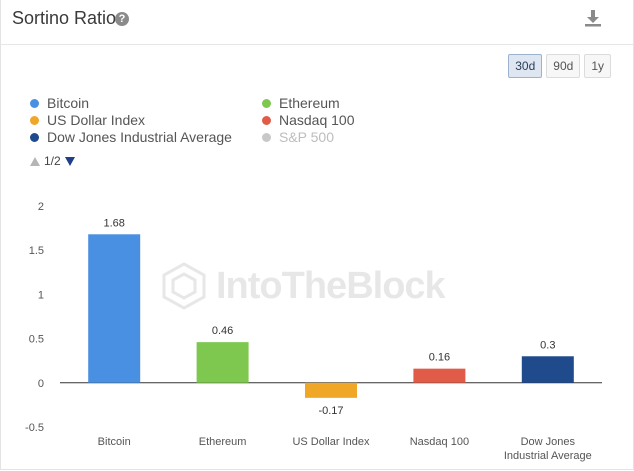  I want to click on data-label: 0.16, so click(439, 358).